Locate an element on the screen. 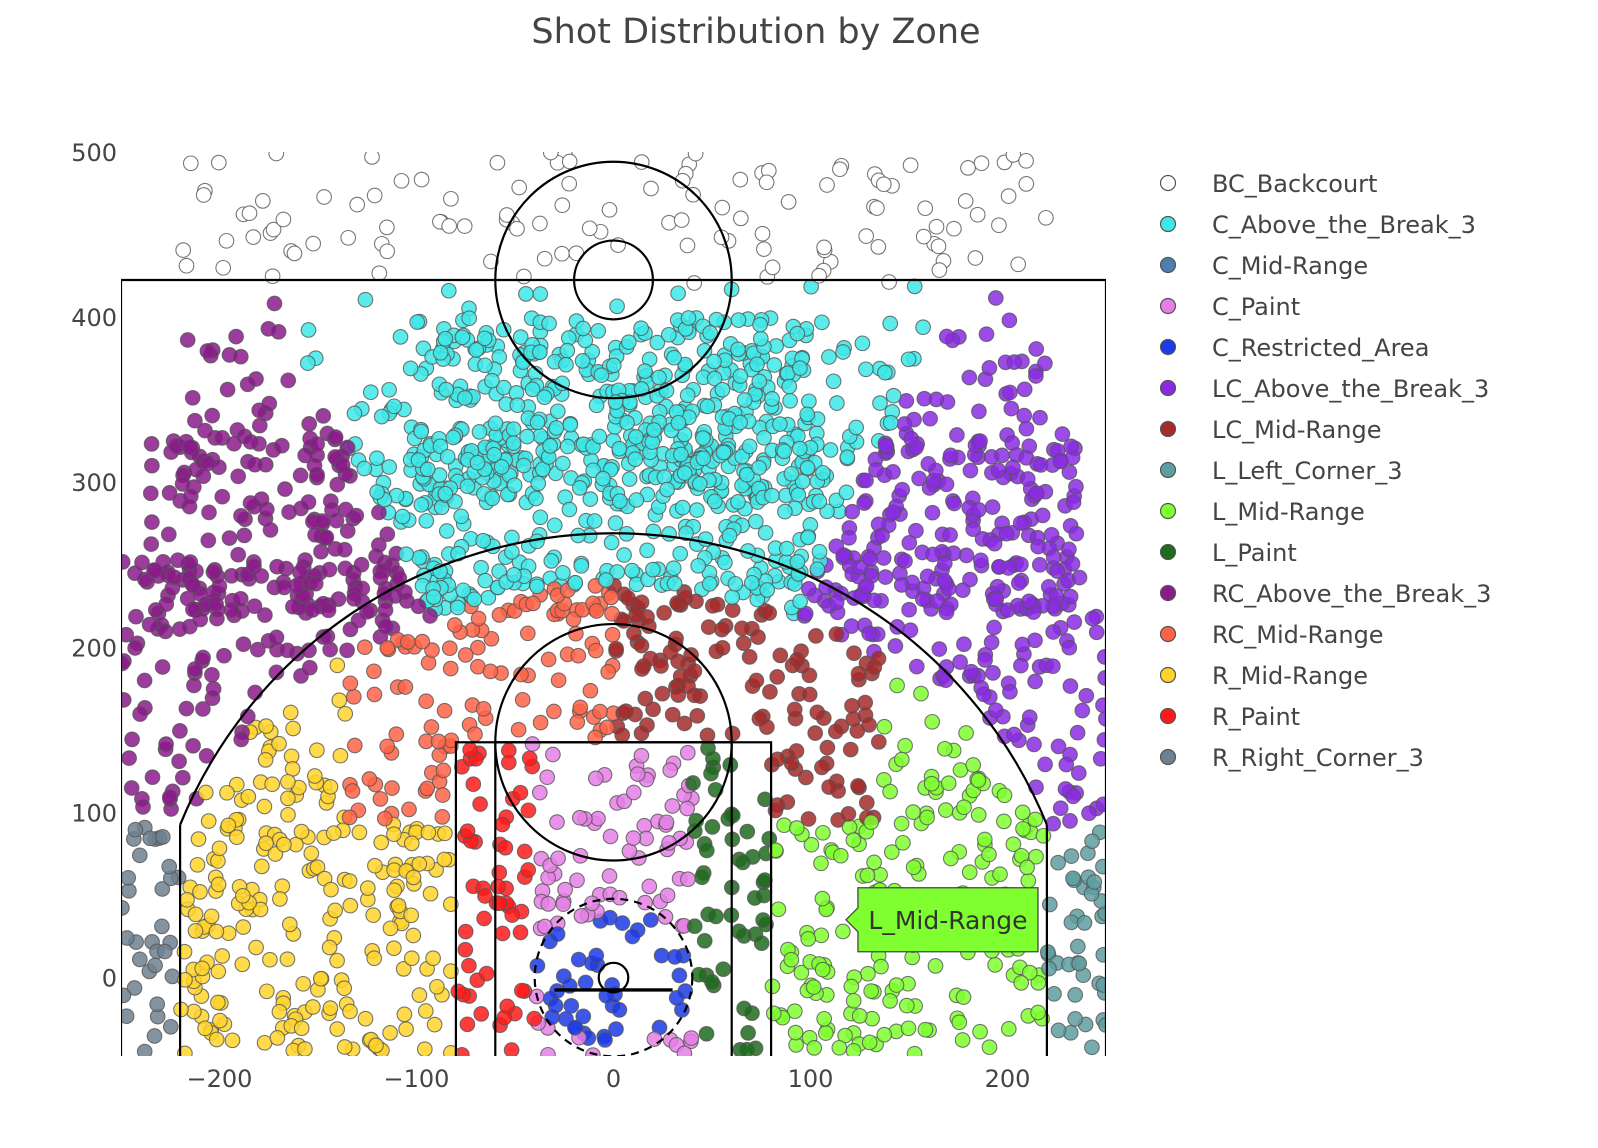 This screenshot has height=1148, width=1598. legend-item: L_Left_Corner_3 is located at coordinates (1281, 471).